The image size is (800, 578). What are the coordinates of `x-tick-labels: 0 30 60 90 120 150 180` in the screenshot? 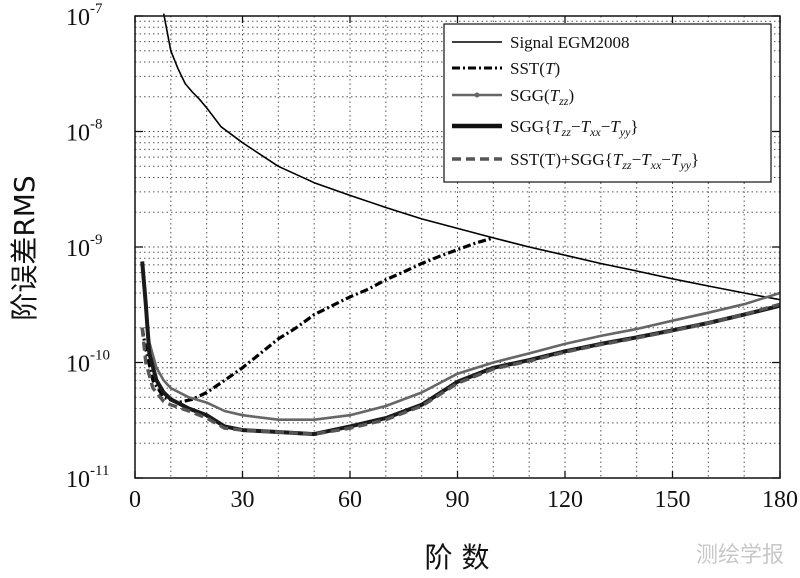 It's located at (463, 500).